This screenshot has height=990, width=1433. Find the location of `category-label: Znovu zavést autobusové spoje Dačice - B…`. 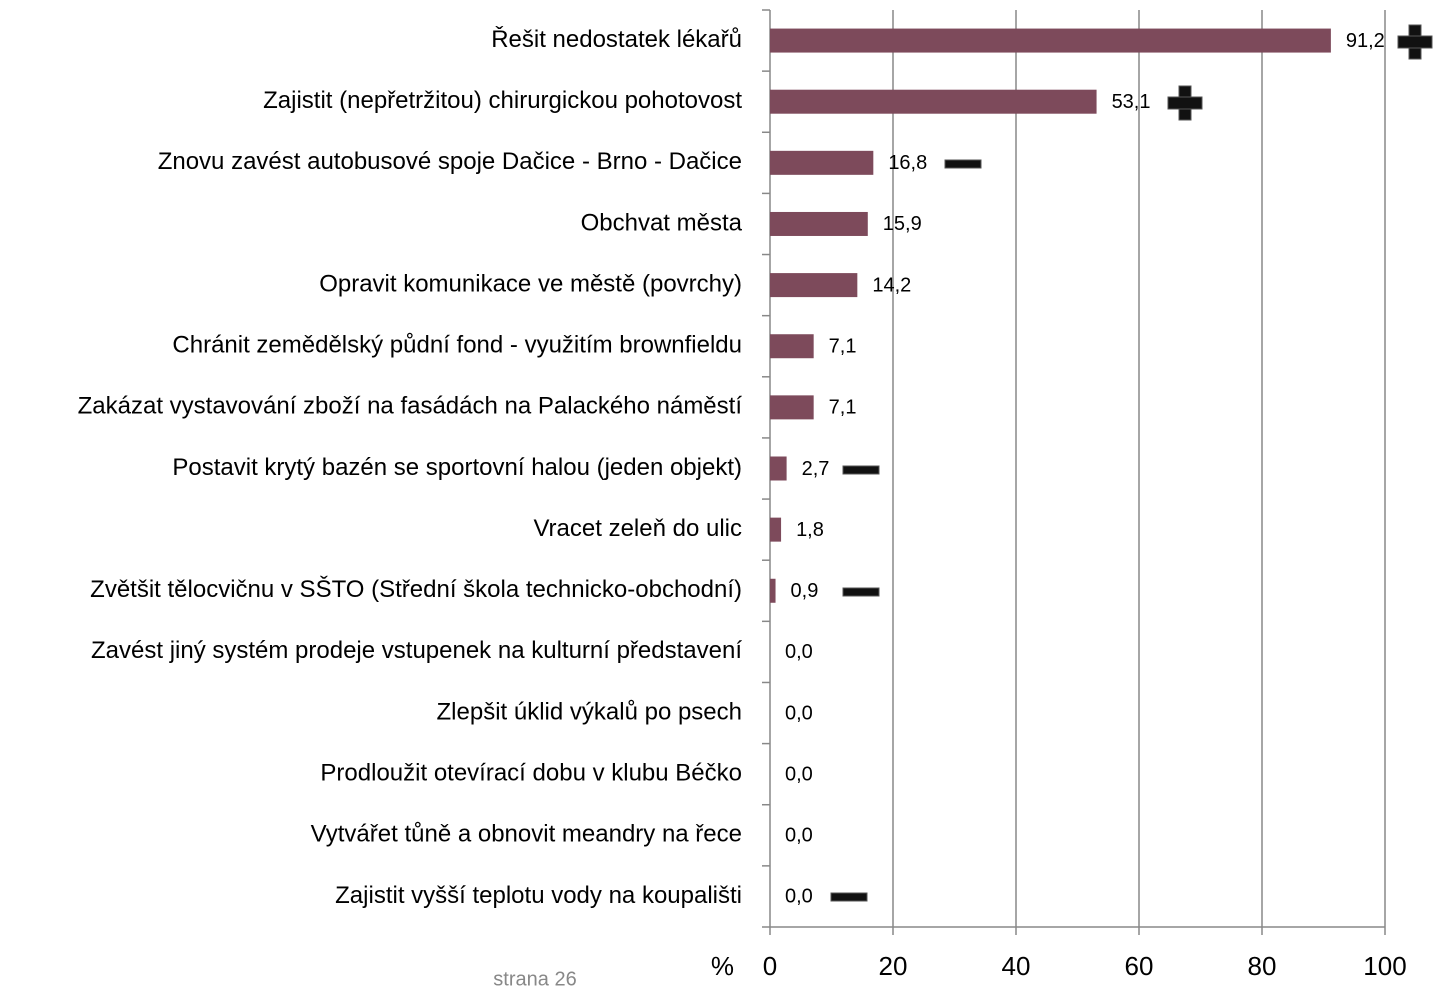

category-label: Znovu zavést autobusové spoje Dačice - B… is located at coordinates (450, 161).